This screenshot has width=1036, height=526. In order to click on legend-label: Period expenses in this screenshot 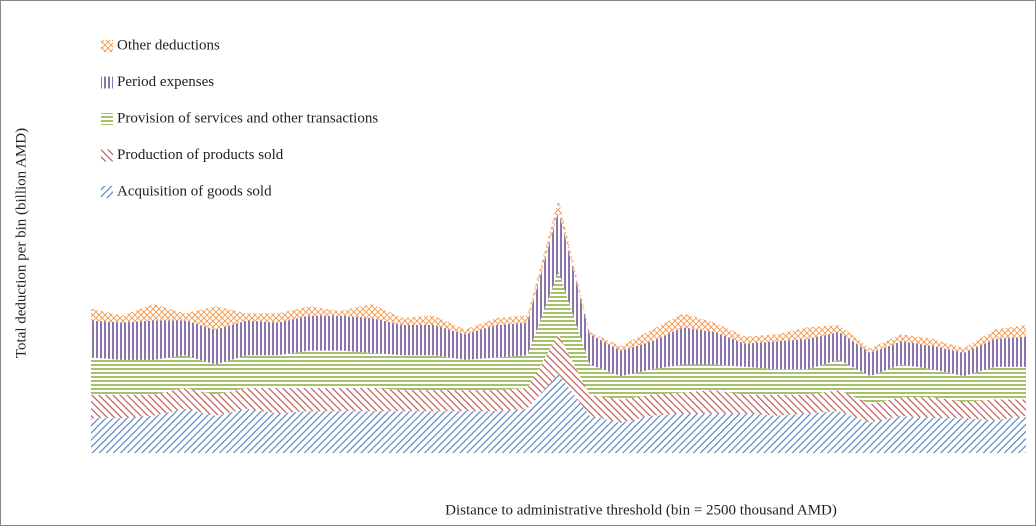, I will do `click(165, 82)`.